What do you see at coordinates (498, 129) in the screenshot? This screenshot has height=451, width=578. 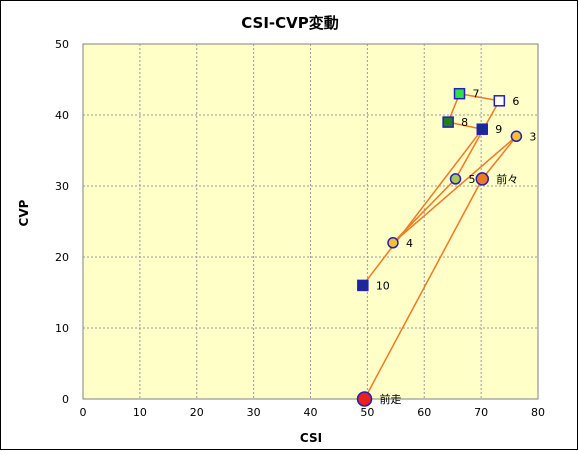 I see `point-label: 9` at bounding box center [498, 129].